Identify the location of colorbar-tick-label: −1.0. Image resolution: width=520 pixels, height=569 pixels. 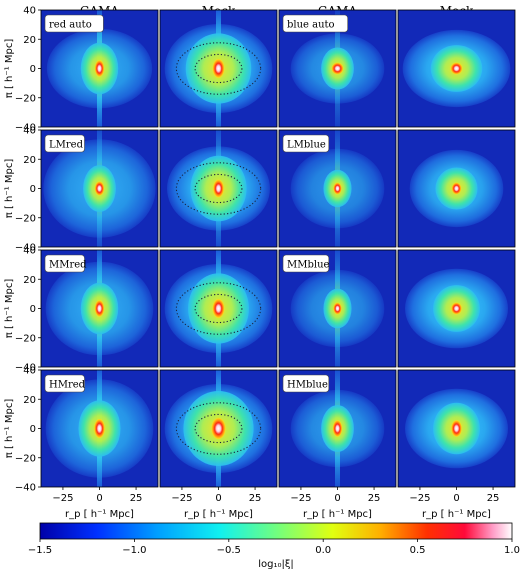
(134, 550).